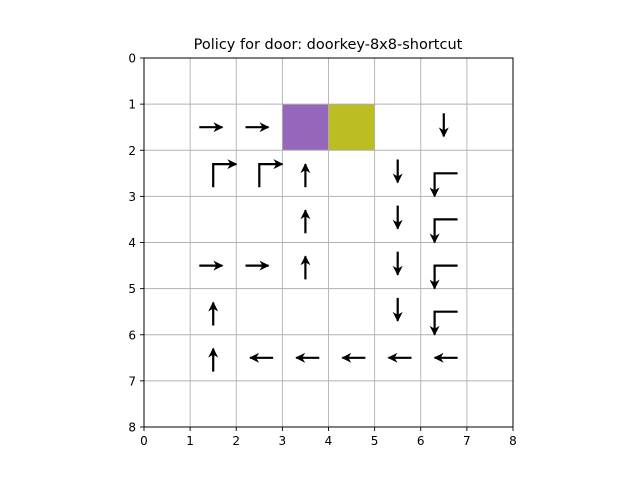  Describe the element at coordinates (421, 441) in the screenshot. I see `x-tick-label: 6` at that location.